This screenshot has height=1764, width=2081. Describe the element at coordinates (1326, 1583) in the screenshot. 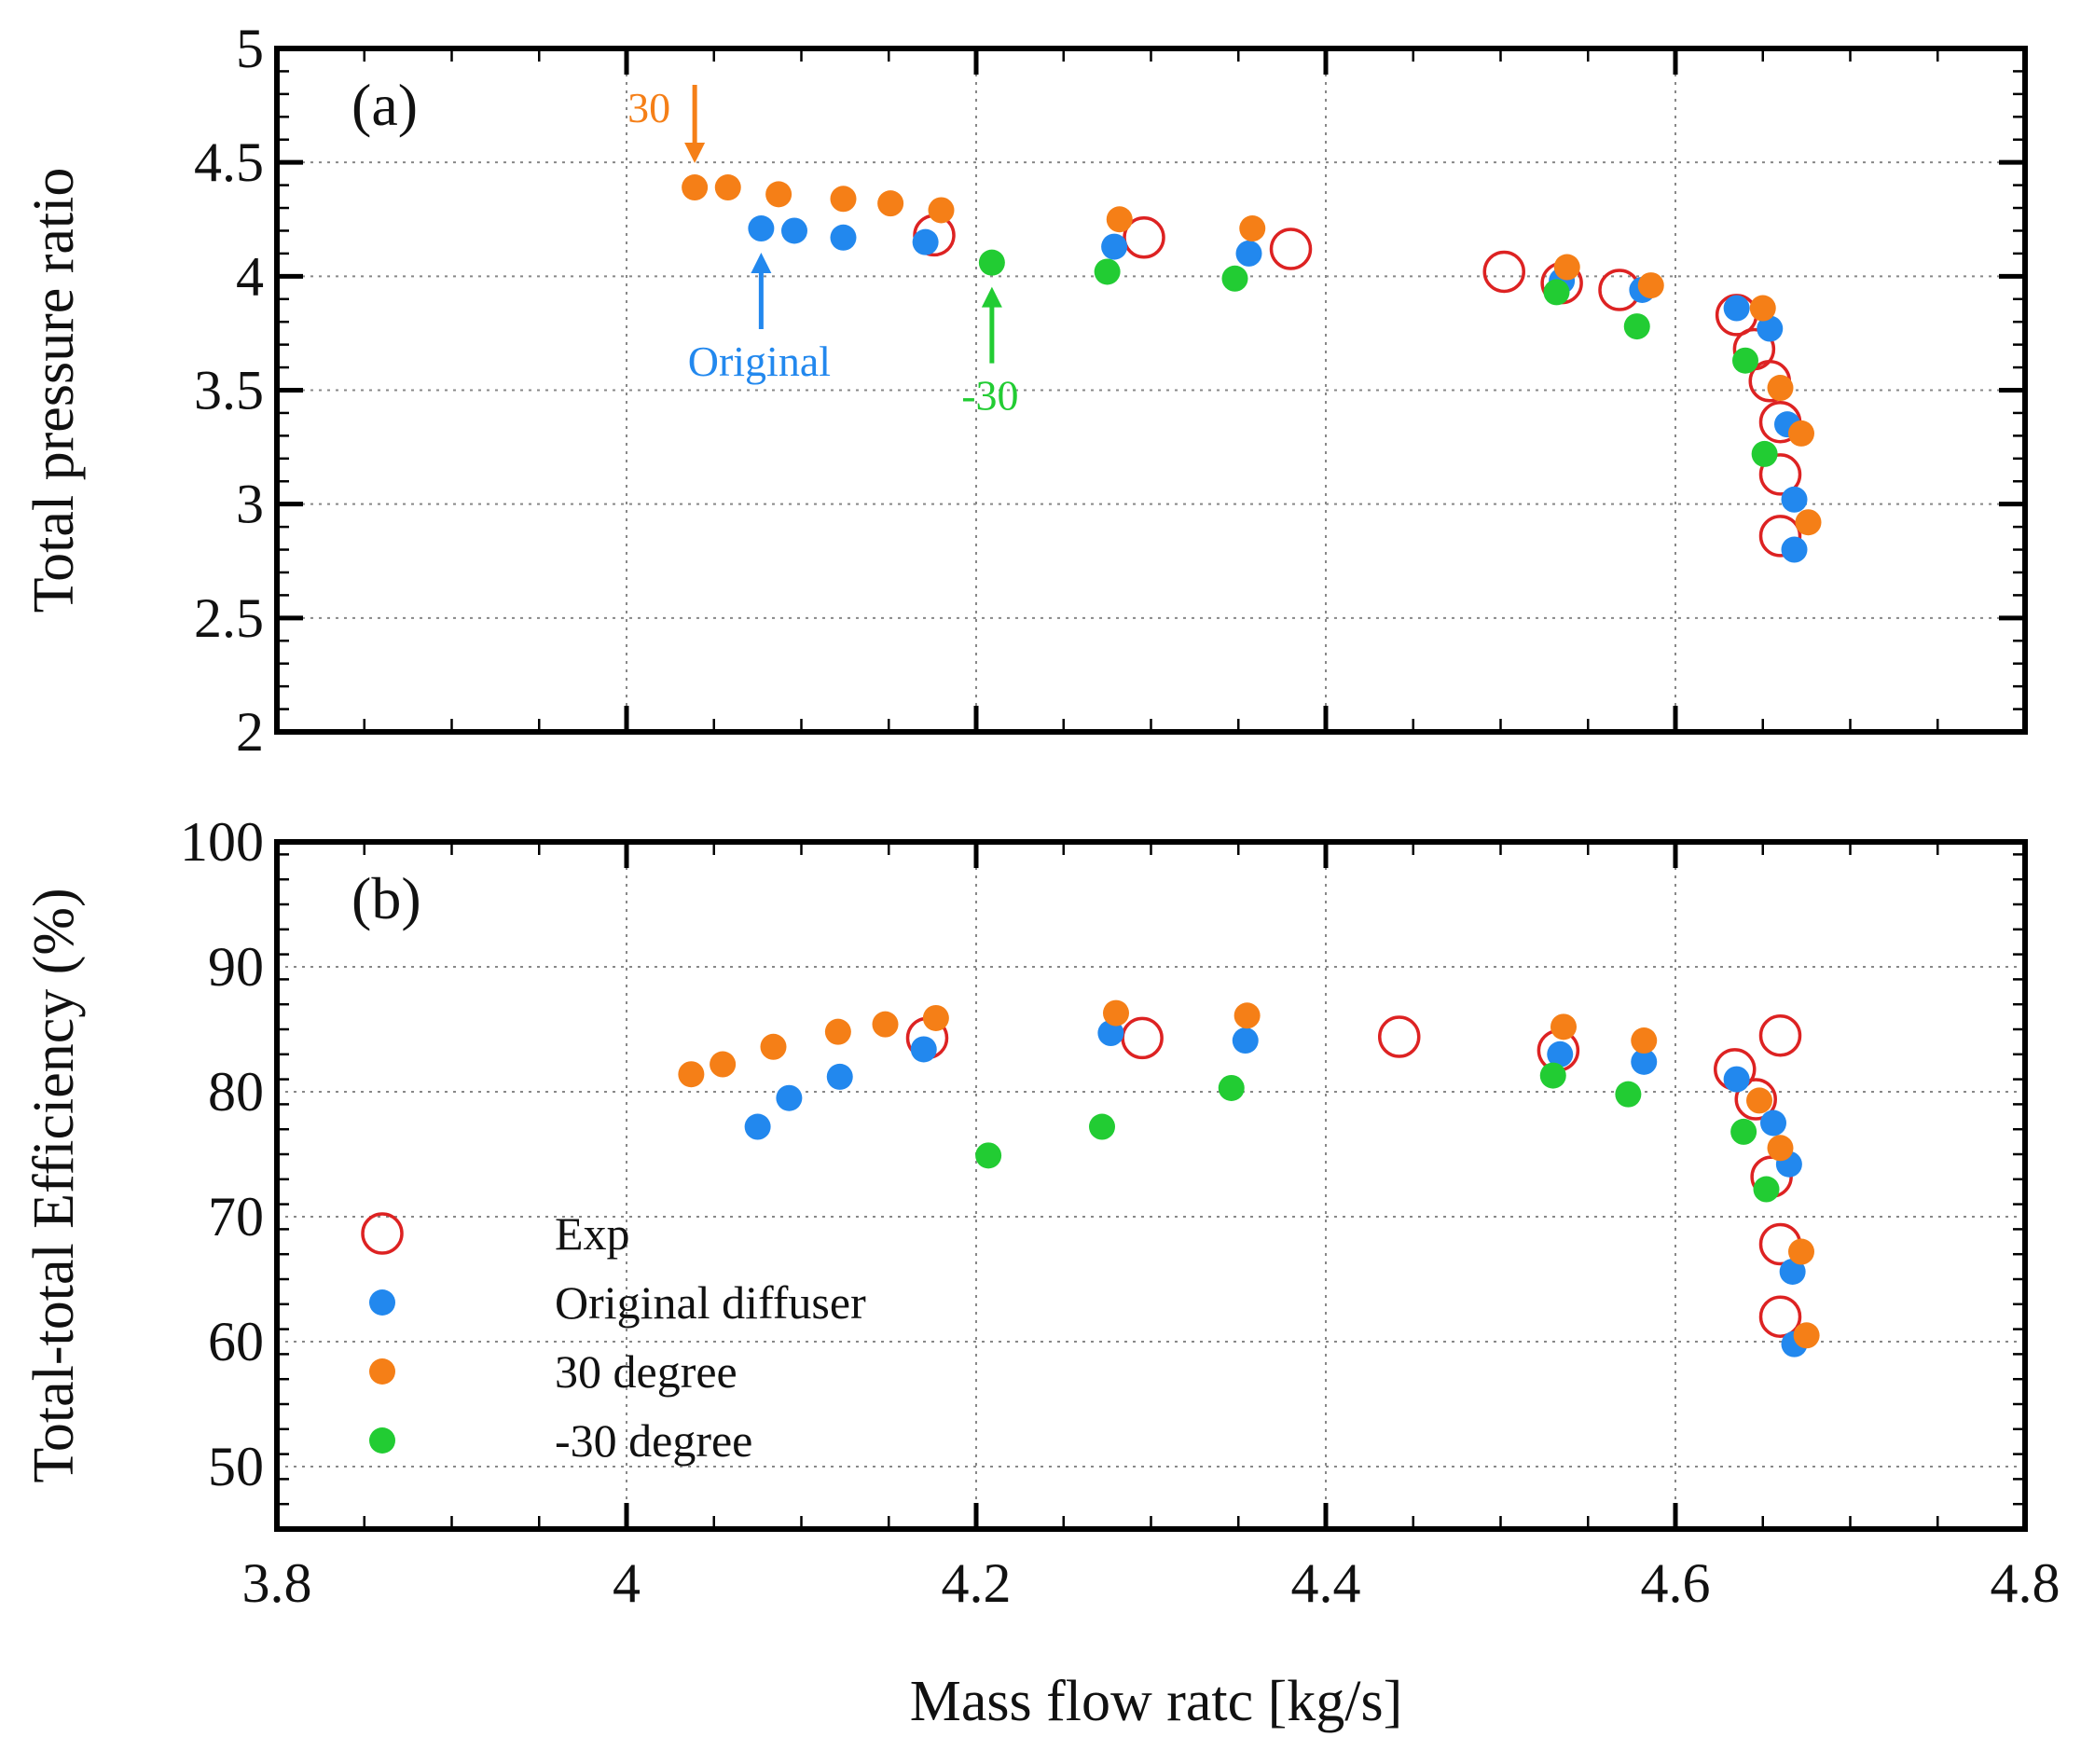

I see `x-tick-label: 4.4` at that location.